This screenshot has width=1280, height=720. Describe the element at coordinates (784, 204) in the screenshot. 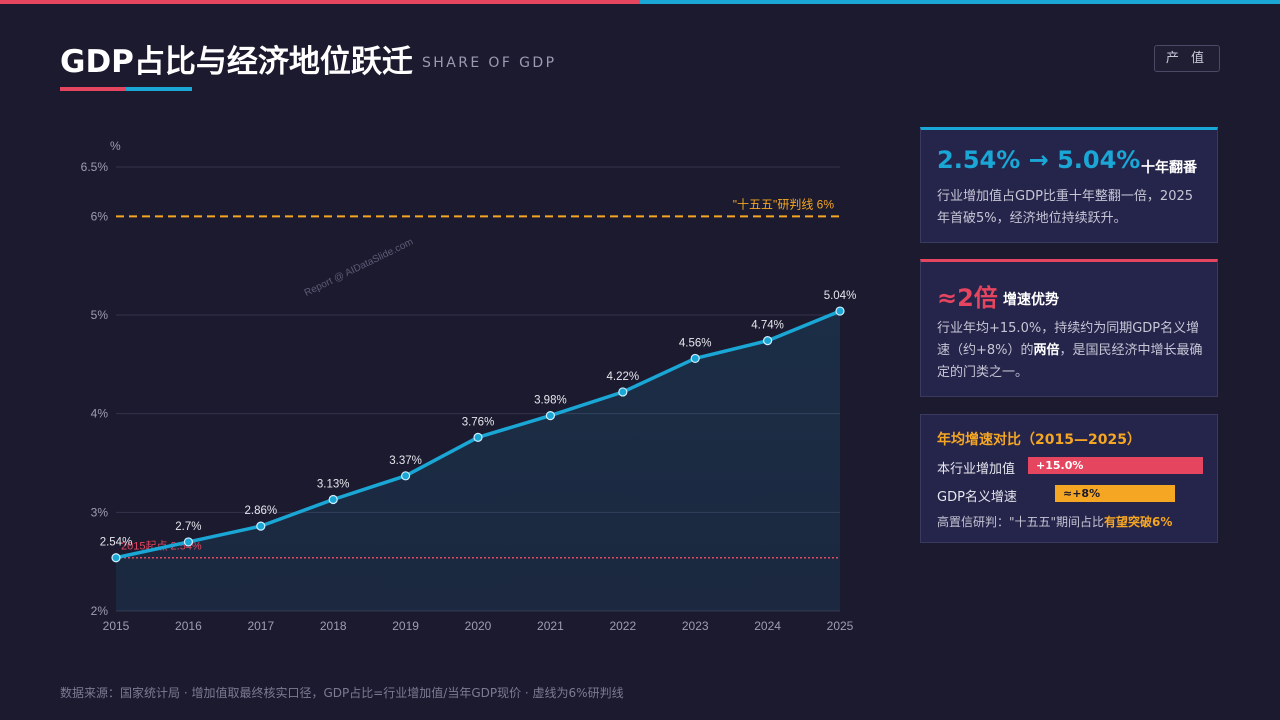

I see `target-6pct-label: "十五五"研判线 6%` at that location.